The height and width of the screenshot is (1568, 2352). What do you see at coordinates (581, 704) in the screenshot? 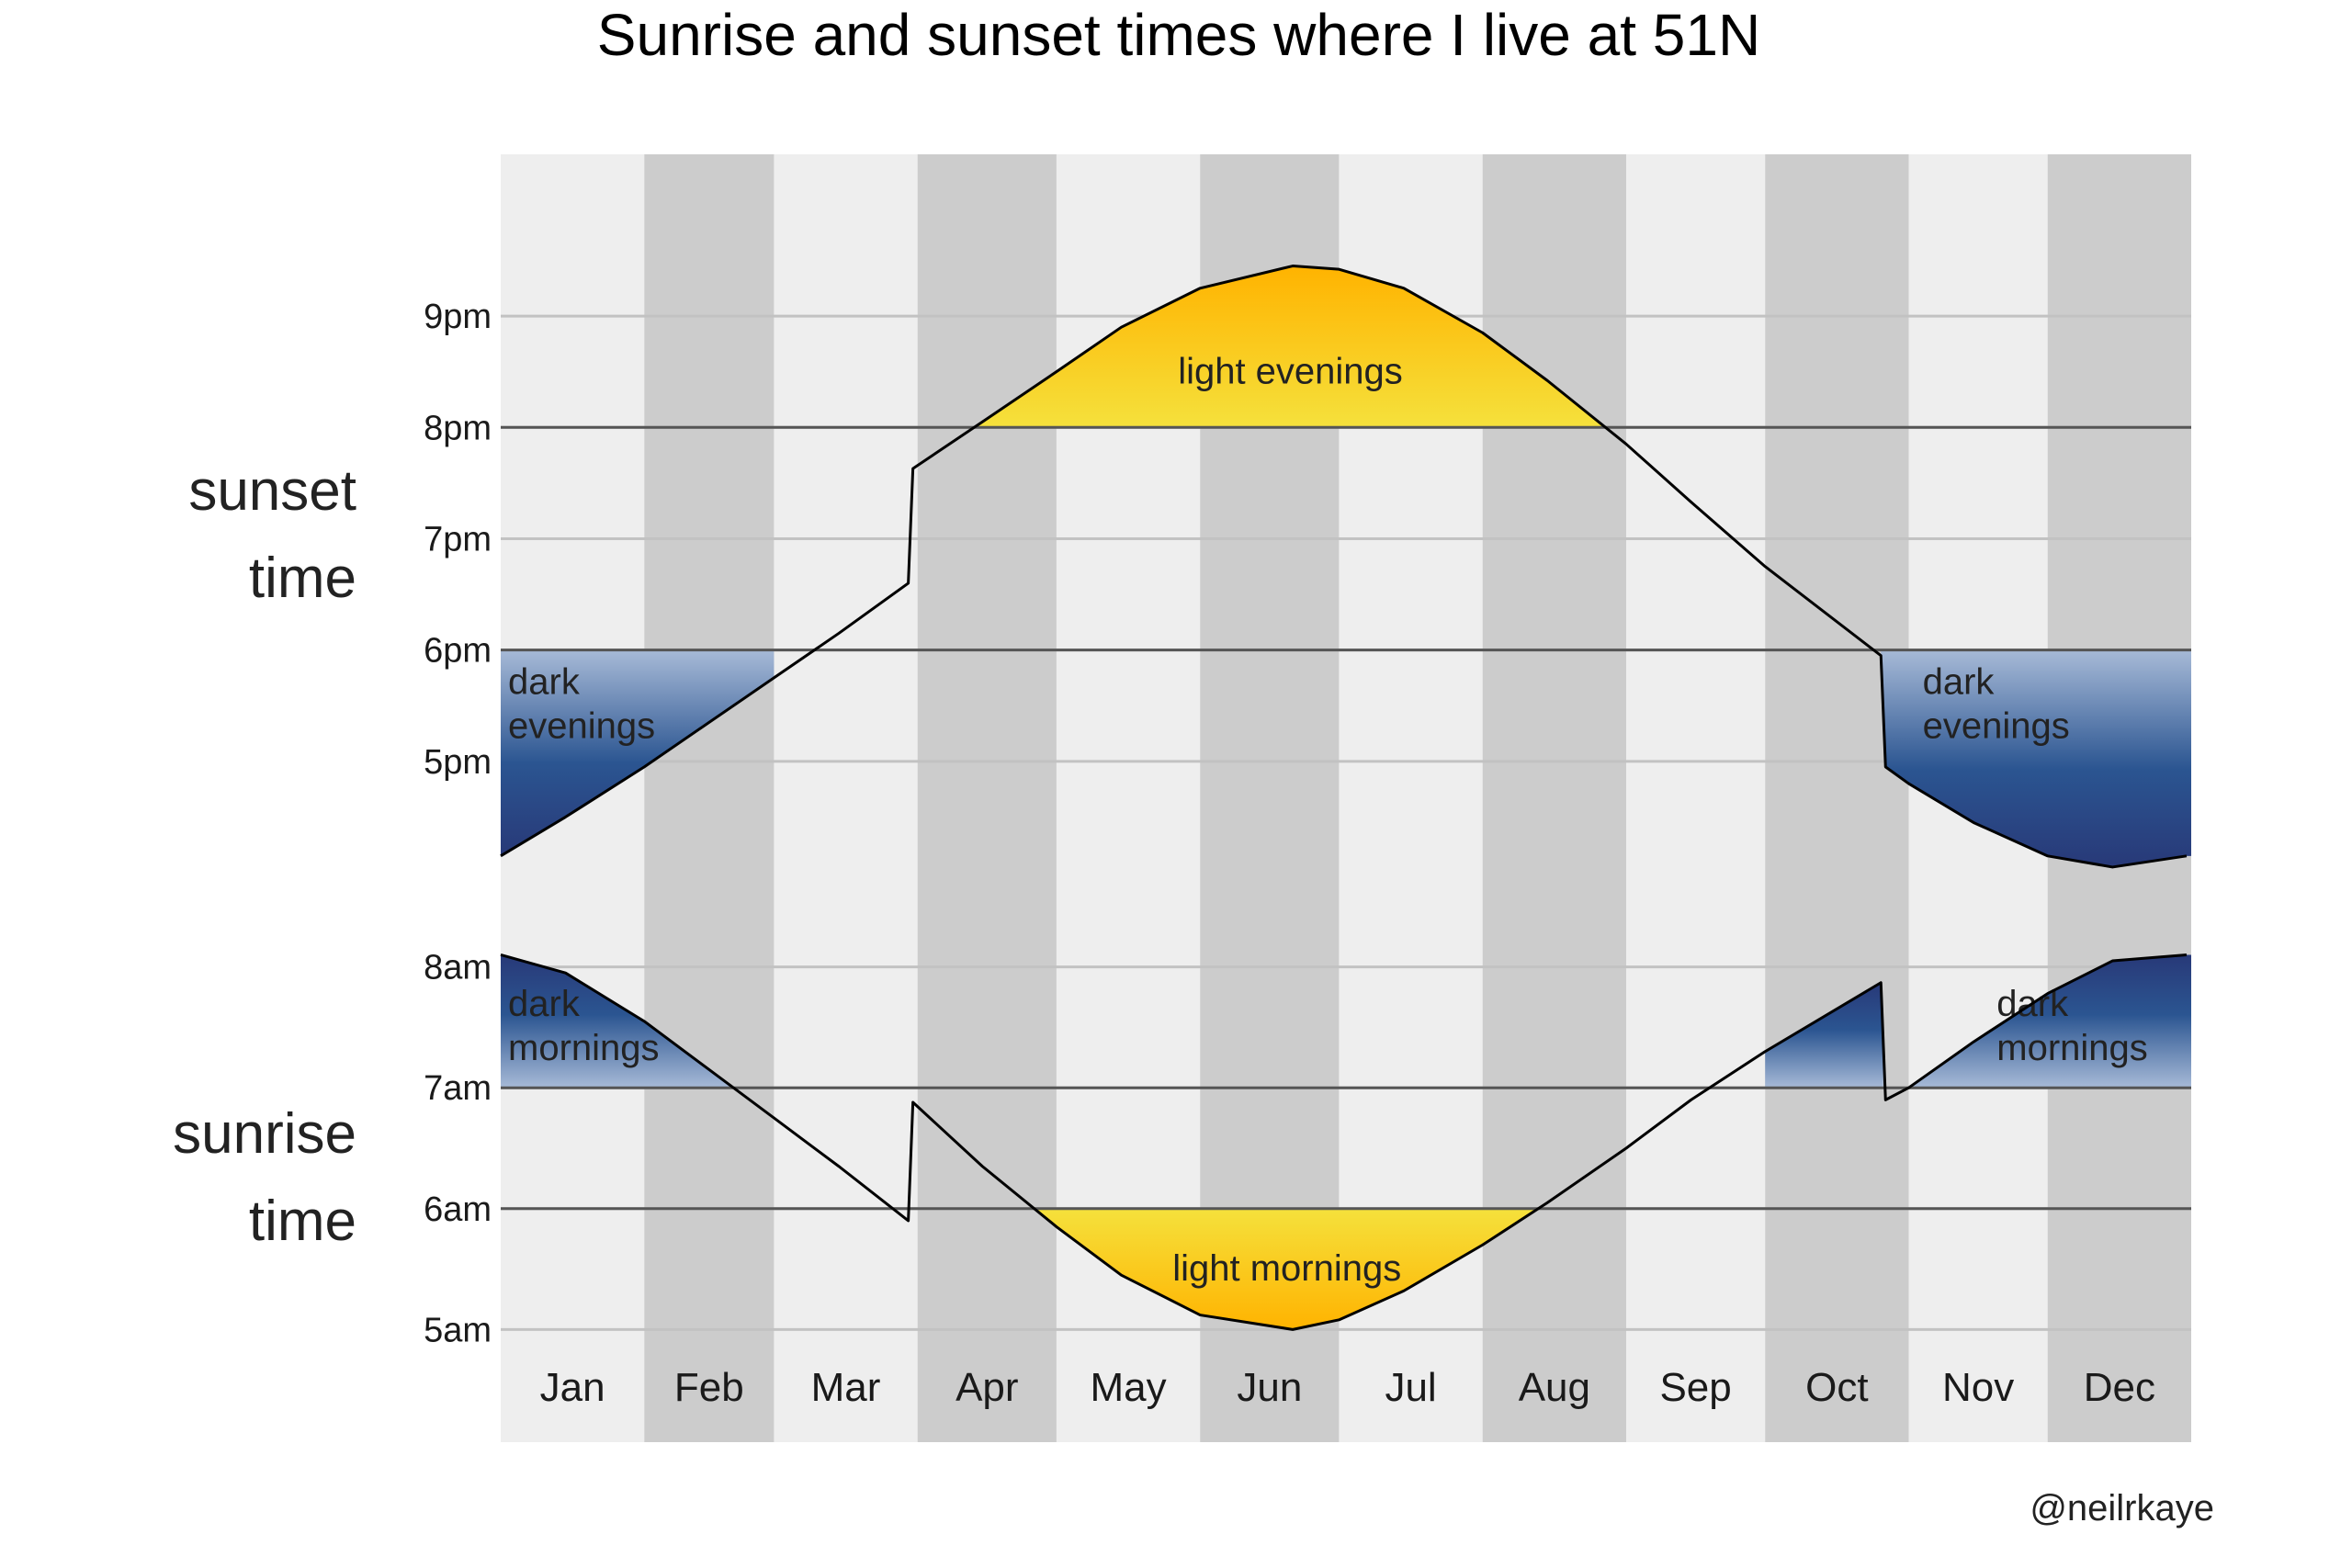
I see `region-label-sunset-1: dark evenings` at bounding box center [581, 704].